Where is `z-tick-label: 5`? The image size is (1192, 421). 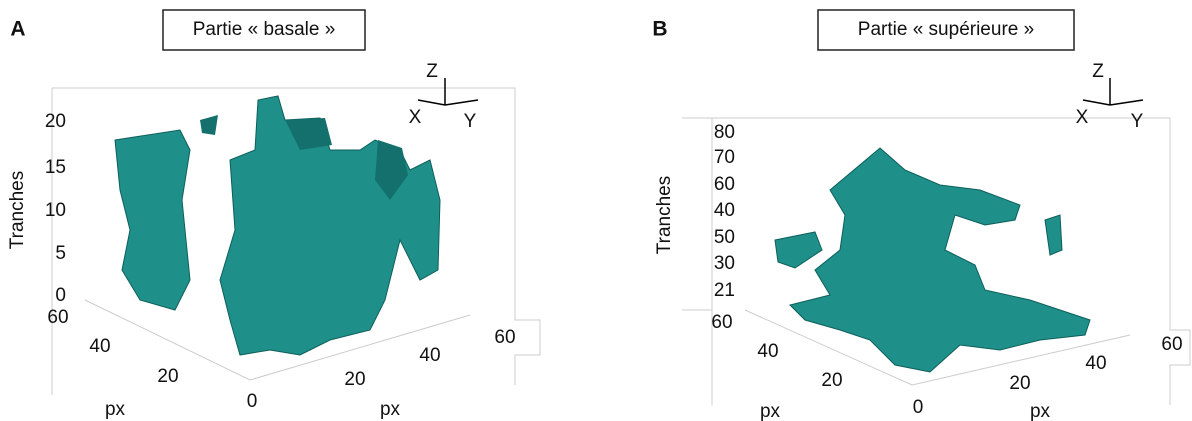
z-tick-label: 5 is located at coordinates (60, 253).